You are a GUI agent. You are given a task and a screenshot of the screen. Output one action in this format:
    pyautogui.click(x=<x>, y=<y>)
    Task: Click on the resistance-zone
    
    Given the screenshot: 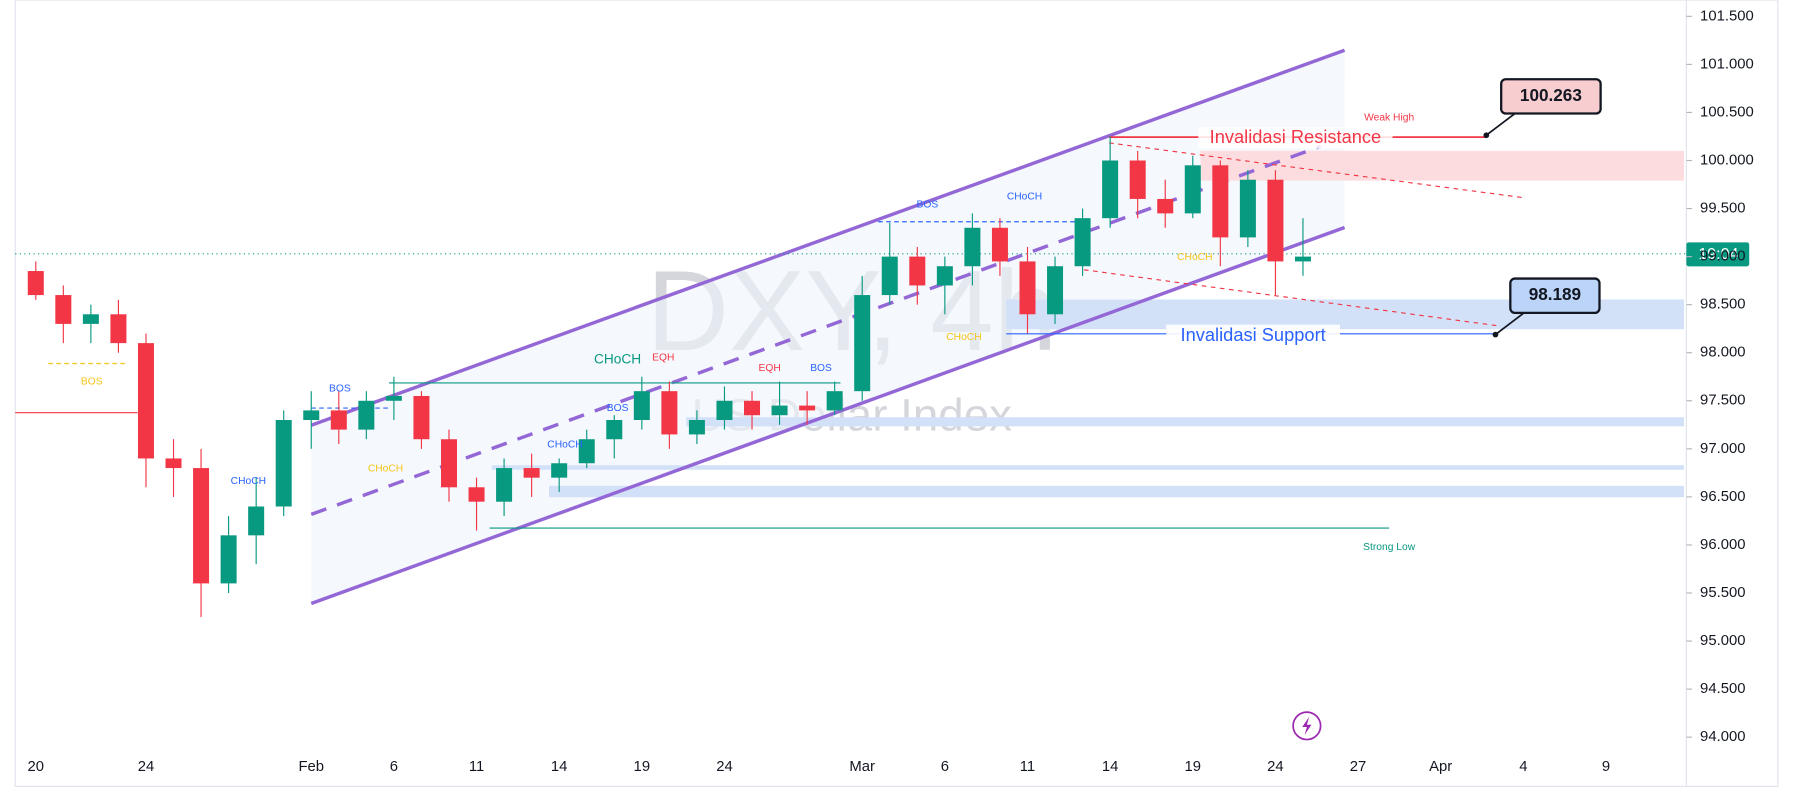 What is the action you would take?
    pyautogui.click(x=1442, y=165)
    